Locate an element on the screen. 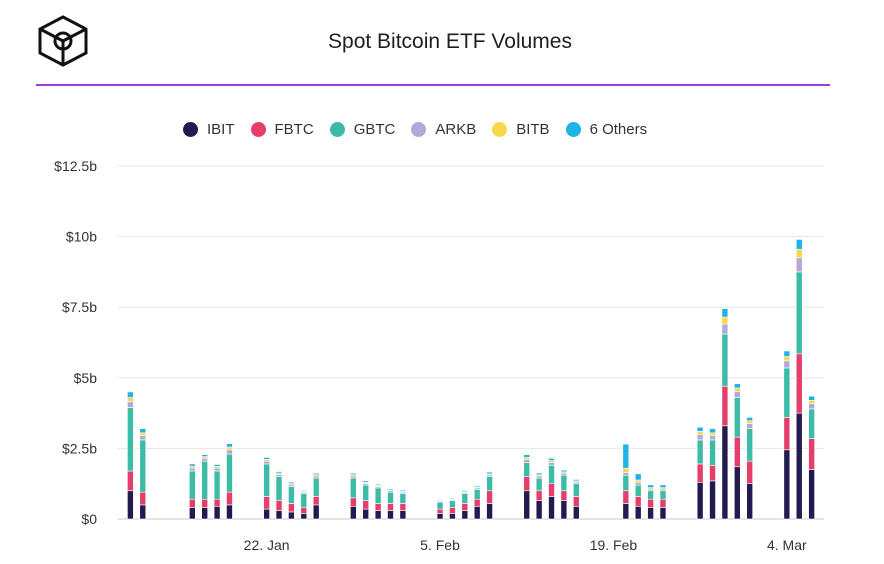  legend-item: IBIT is located at coordinates (209, 129).